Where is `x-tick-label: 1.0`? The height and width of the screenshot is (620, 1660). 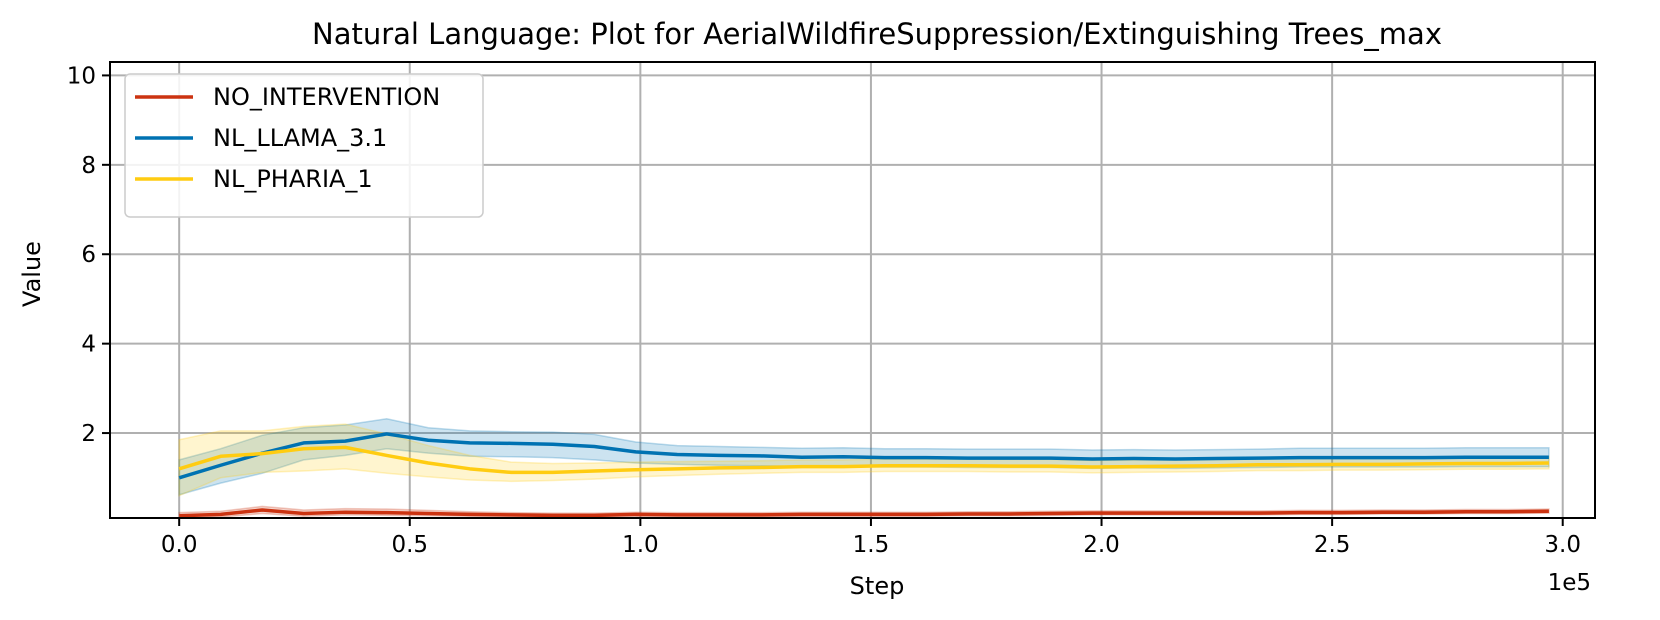
x-tick-label: 1.0 is located at coordinates (640, 545).